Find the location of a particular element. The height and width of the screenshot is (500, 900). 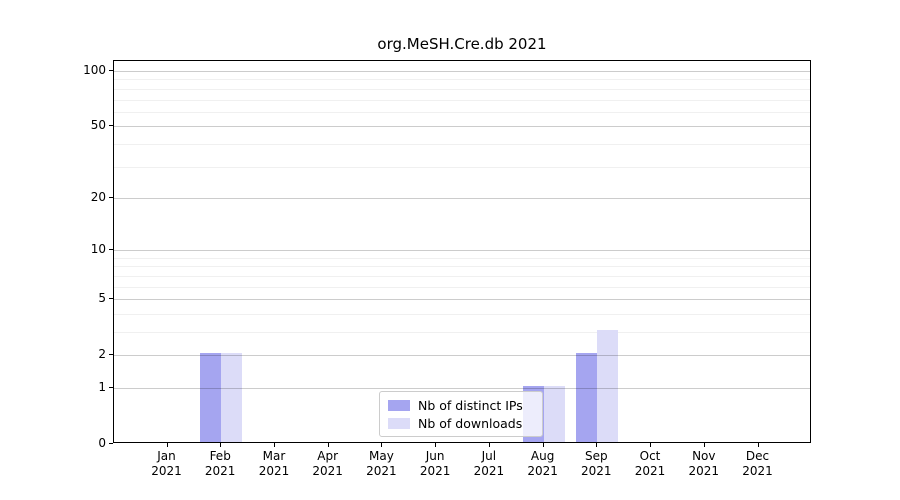

x-tick-label: Nov 2021 is located at coordinates (704, 464).